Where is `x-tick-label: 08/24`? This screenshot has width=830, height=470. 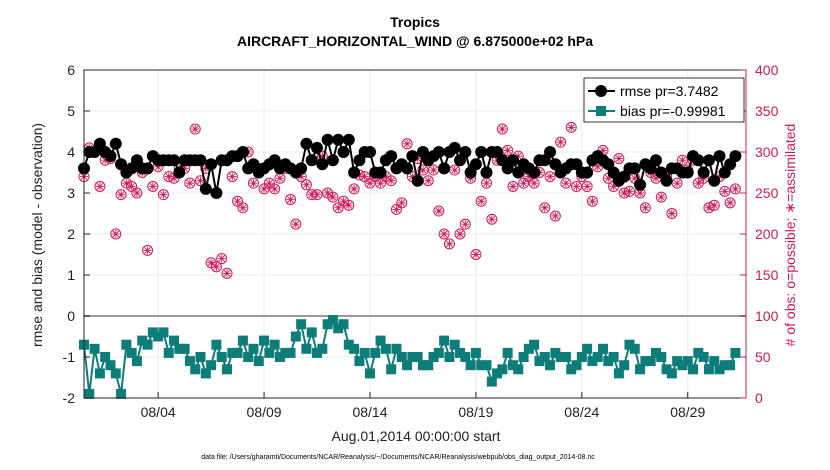 x-tick-label: 08/24 is located at coordinates (581, 412).